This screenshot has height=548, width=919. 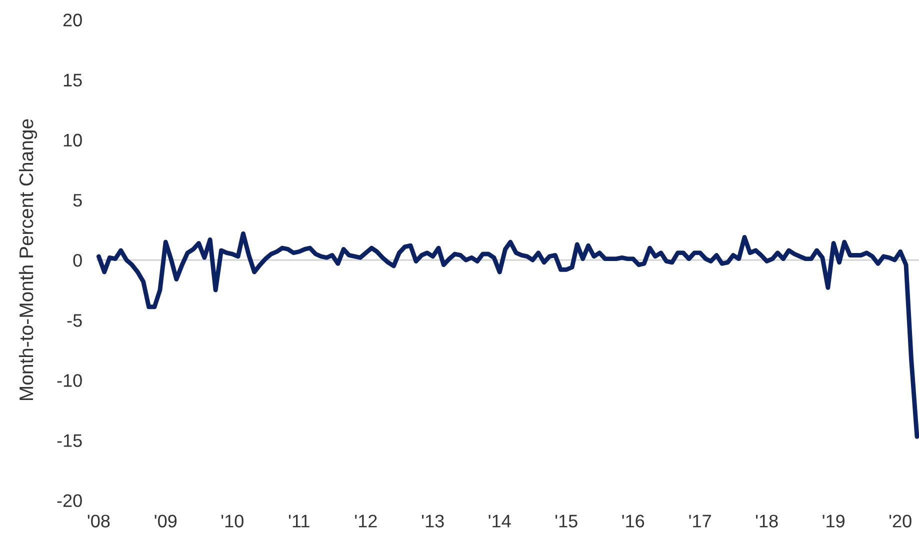 I want to click on y-tick-label: 20, so click(x=72, y=20).